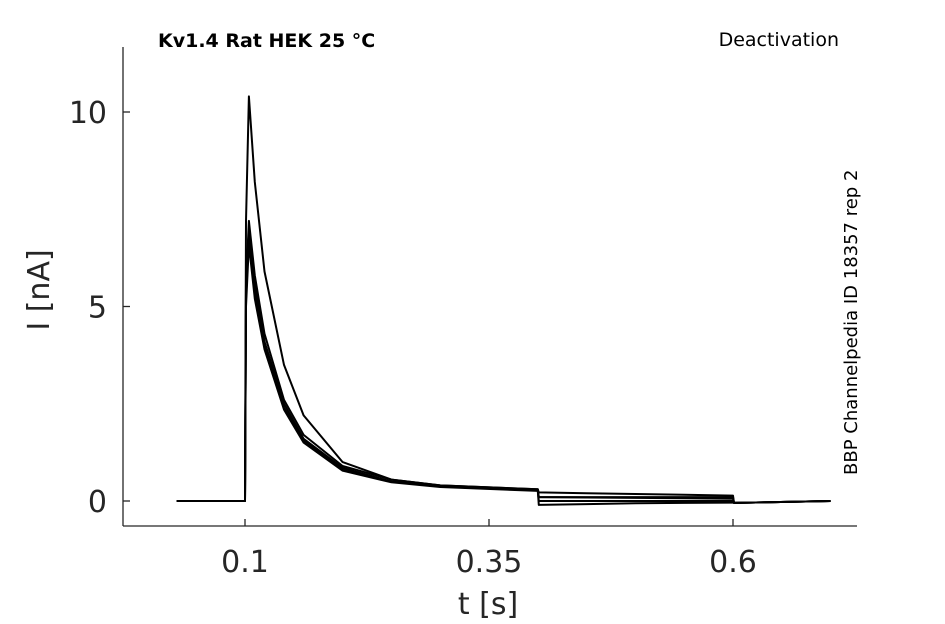  What do you see at coordinates (851, 322) in the screenshot?
I see `source-id-label: BBP Channelpedia ID 18357 rep 2` at bounding box center [851, 322].